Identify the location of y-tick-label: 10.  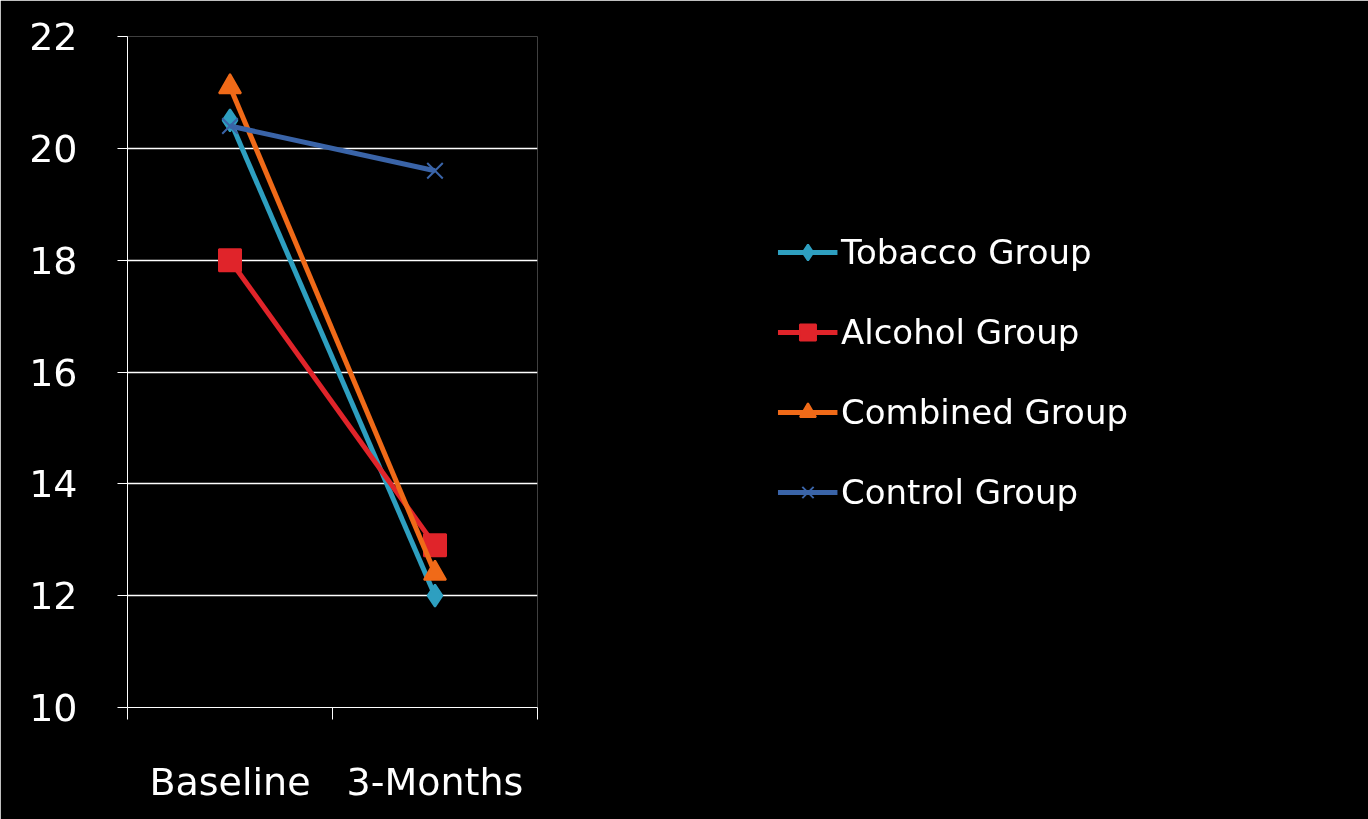
(53, 708).